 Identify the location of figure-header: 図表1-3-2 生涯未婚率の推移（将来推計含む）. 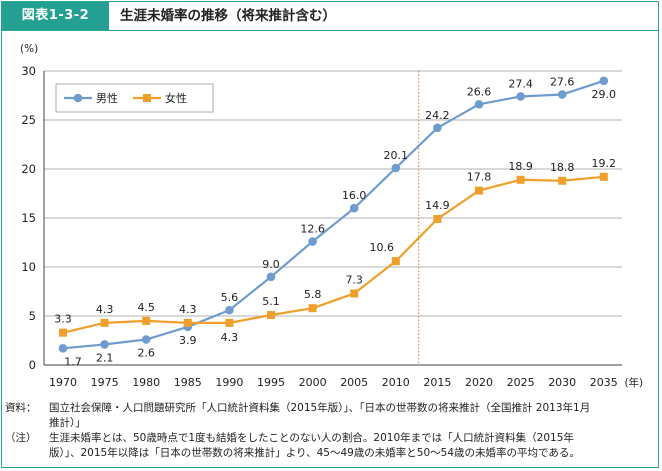
(330, 16).